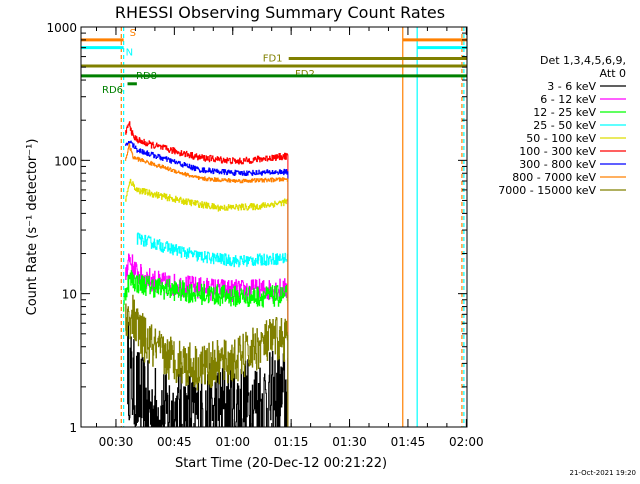 This screenshot has height=484, width=640. Describe the element at coordinates (408, 442) in the screenshot. I see `x-tick-label-5: 01:45` at that location.